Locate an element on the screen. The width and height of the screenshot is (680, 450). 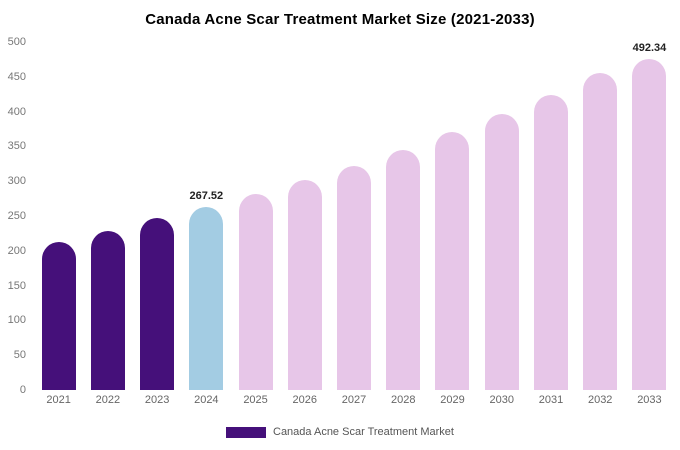
bar-2024 is located at coordinates (206, 298).